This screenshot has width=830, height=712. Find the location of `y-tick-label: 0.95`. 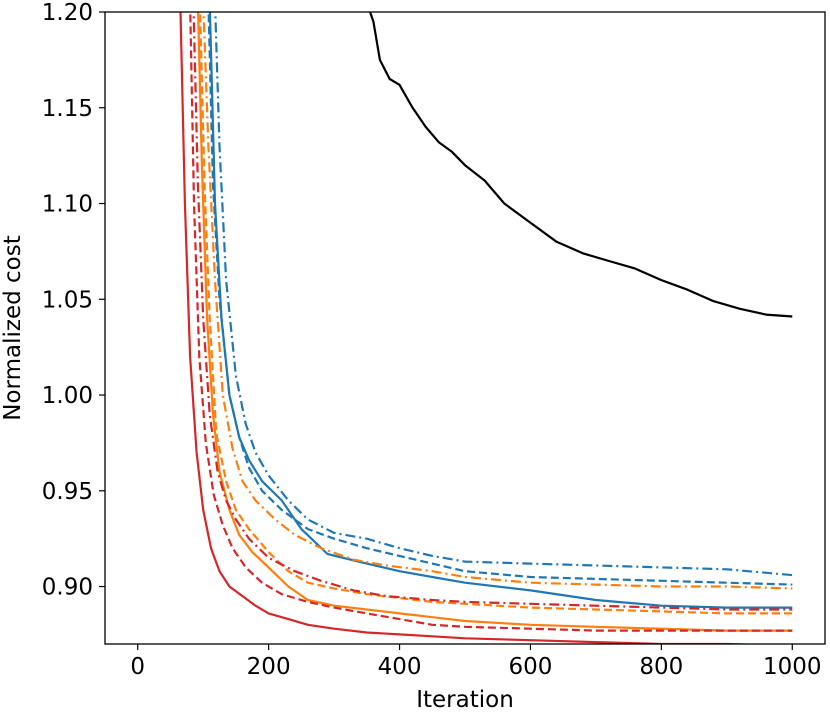

y-tick-label: 0.95 is located at coordinates (67, 492).